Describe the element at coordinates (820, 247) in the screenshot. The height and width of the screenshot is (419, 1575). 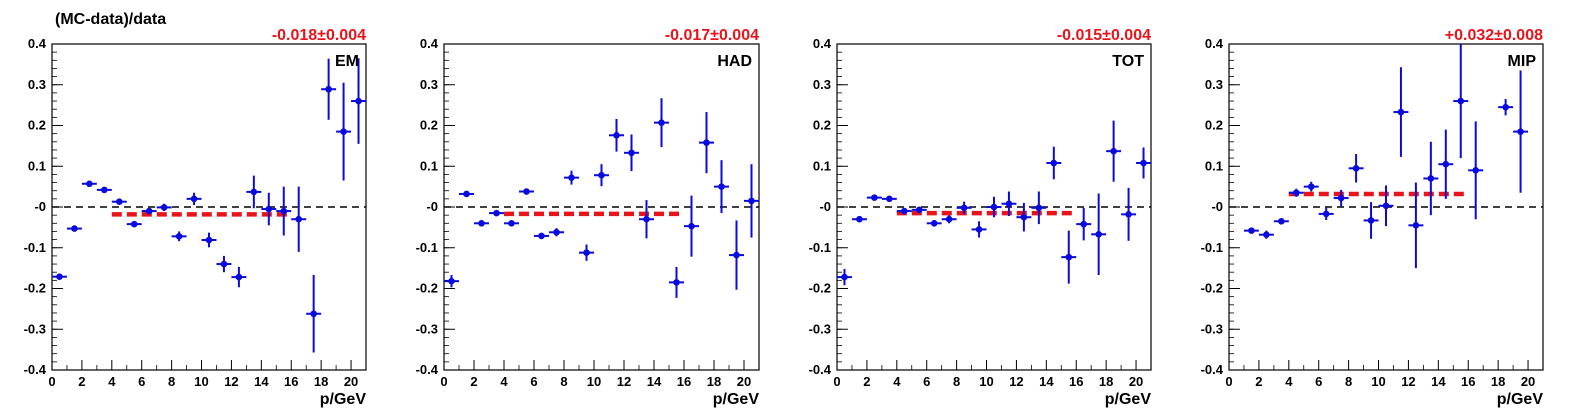
I see `y-tick-label: -0.1` at that location.